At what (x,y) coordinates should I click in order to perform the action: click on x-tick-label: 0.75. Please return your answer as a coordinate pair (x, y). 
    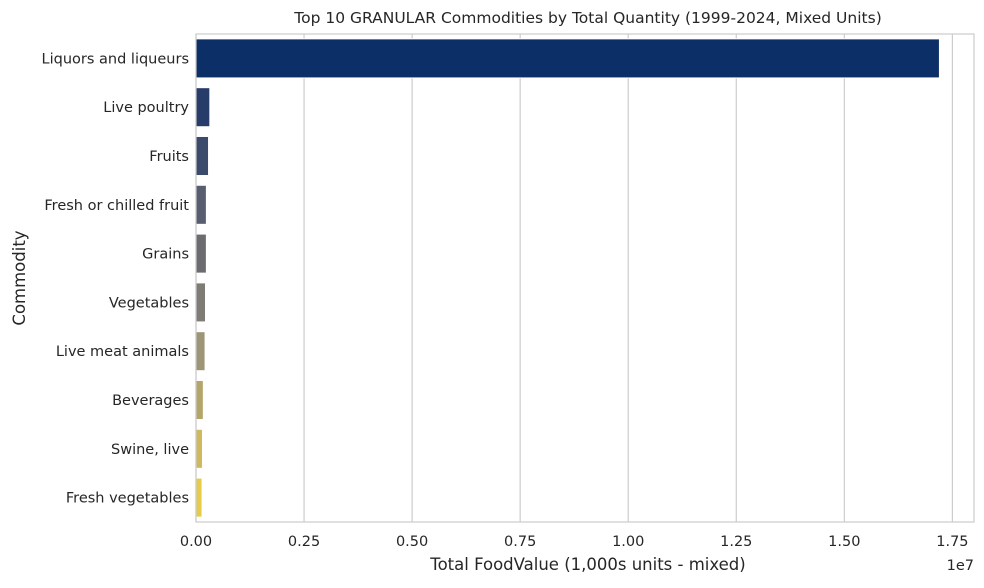
    Looking at the image, I should click on (520, 542).